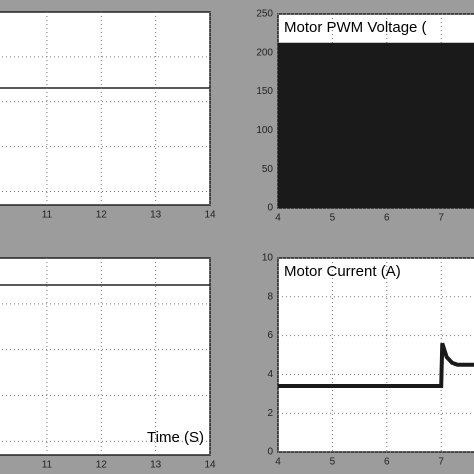 Image resolution: width=474 pixels, height=474 pixels. I want to click on y-tick-label: 2, so click(270, 413).